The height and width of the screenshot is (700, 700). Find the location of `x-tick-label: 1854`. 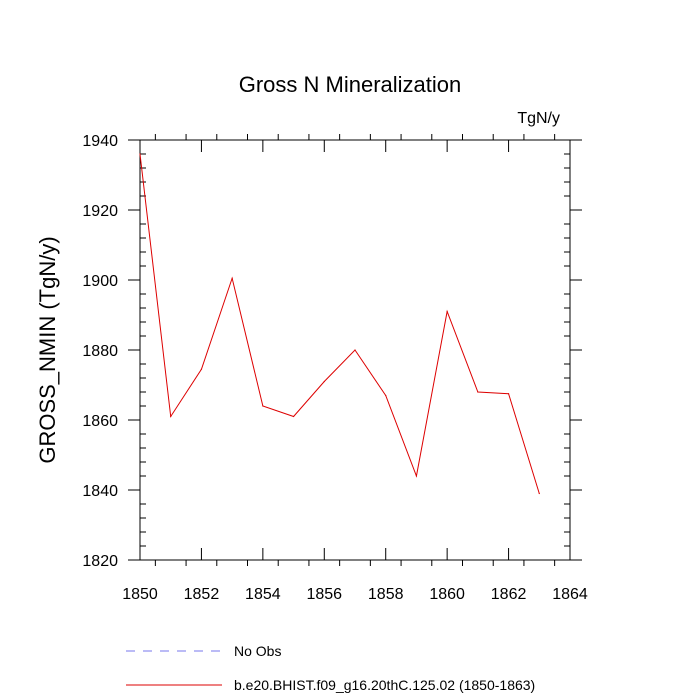

x-tick-label: 1854 is located at coordinates (263, 594).